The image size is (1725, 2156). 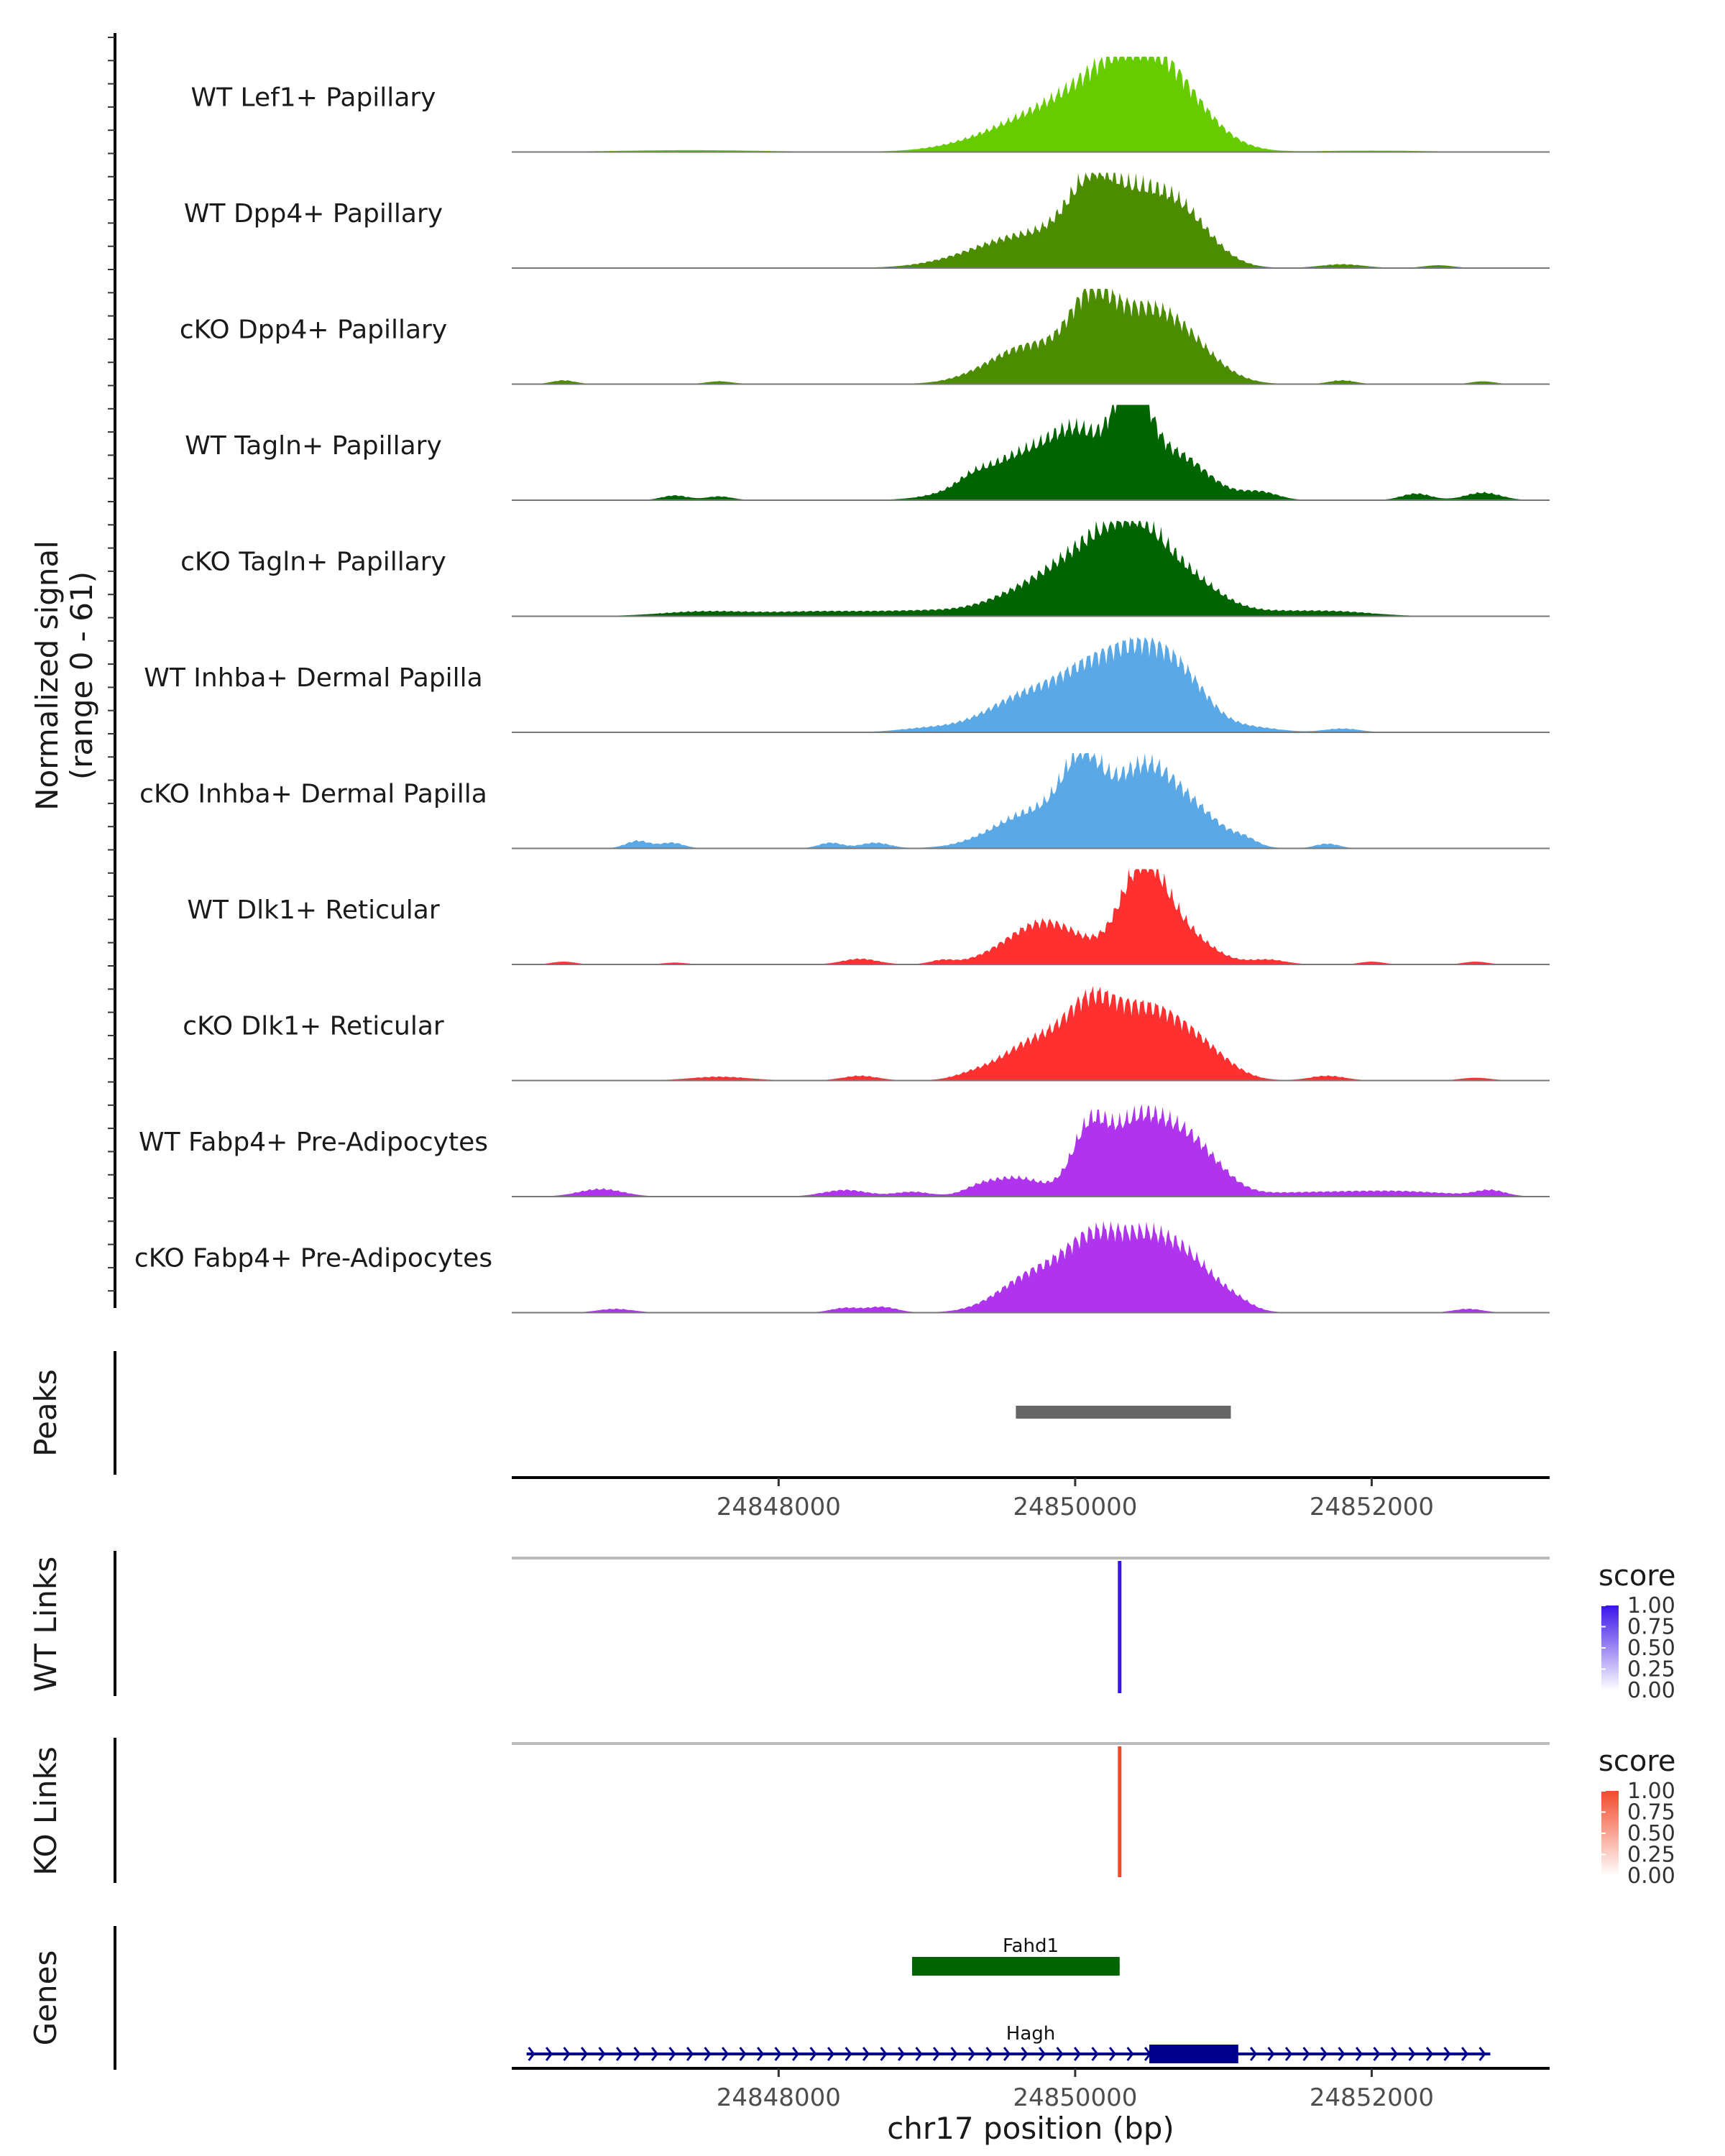 I want to click on bottom-x-ticks: 24848000 24850000 24852000, so click(x=1075, y=2090).